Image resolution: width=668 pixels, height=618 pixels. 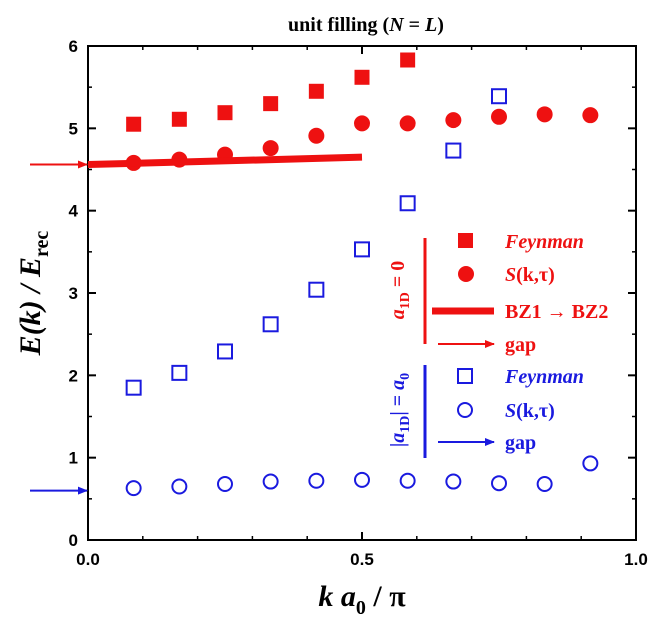 What do you see at coordinates (59, 327) in the screenshot?
I see `gap-arrows` at bounding box center [59, 327].